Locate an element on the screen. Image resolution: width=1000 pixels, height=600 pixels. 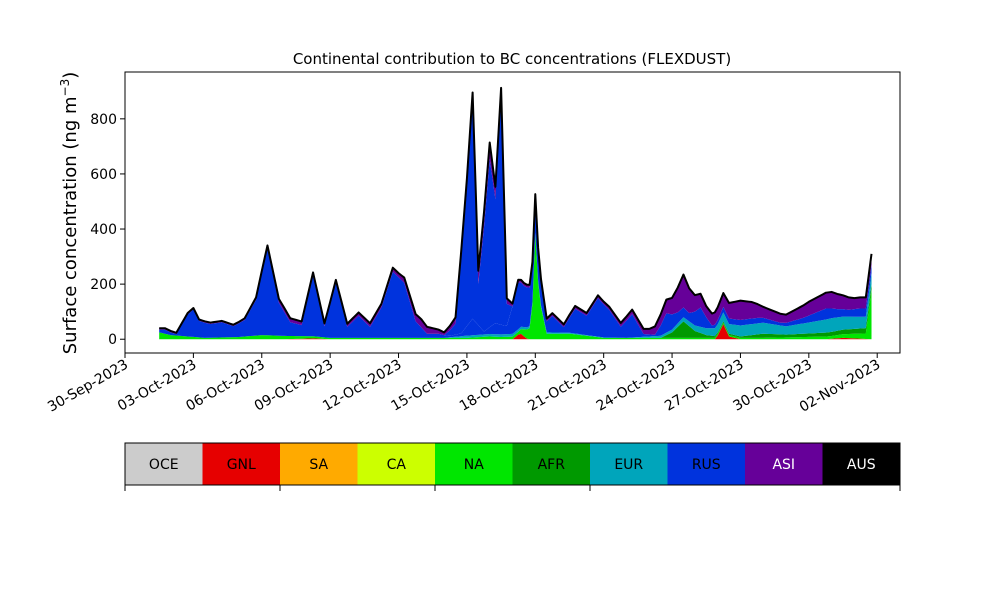
legend-frame is located at coordinates (512, 464).